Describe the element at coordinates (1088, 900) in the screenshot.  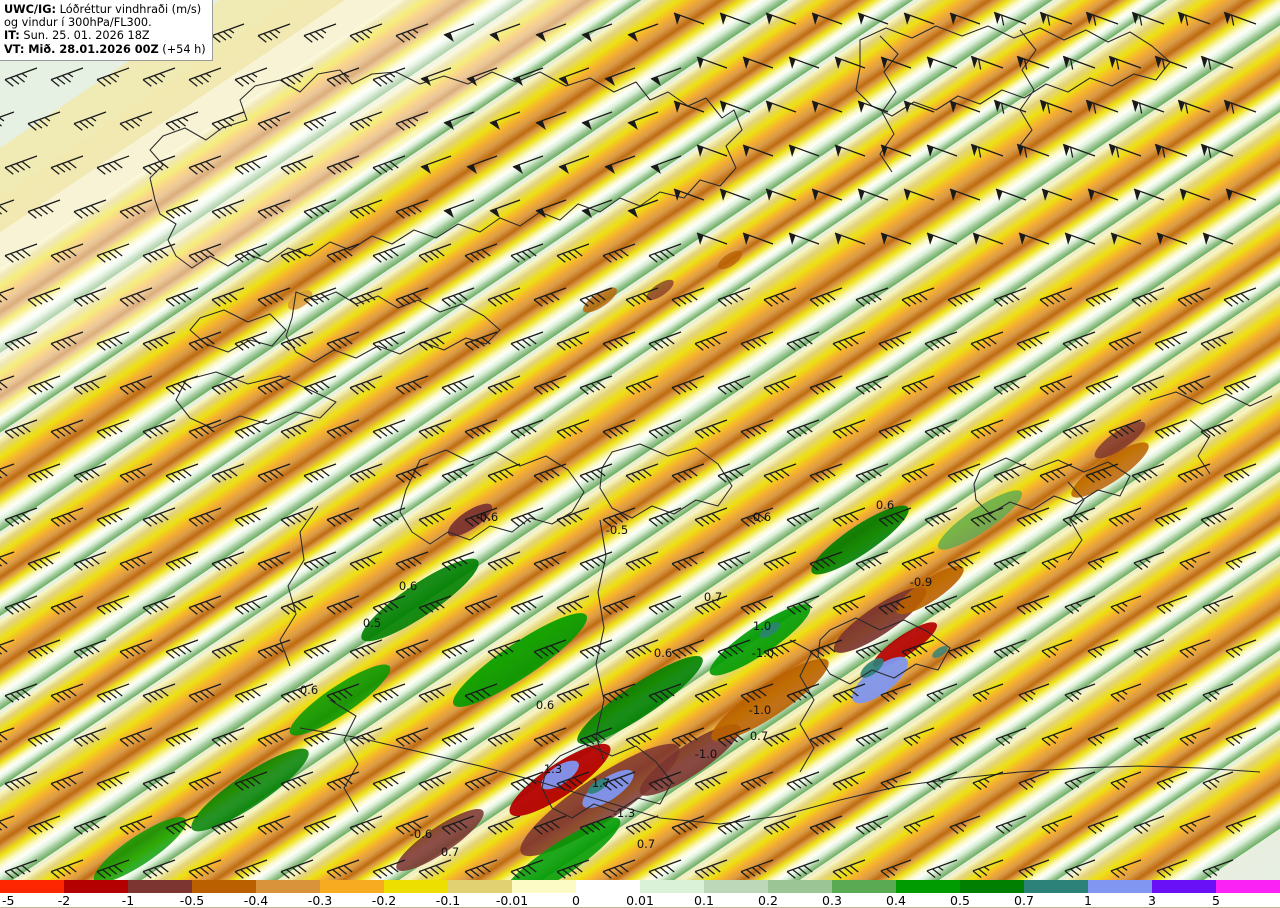
I see `colorbar-tick: 1` at that location.